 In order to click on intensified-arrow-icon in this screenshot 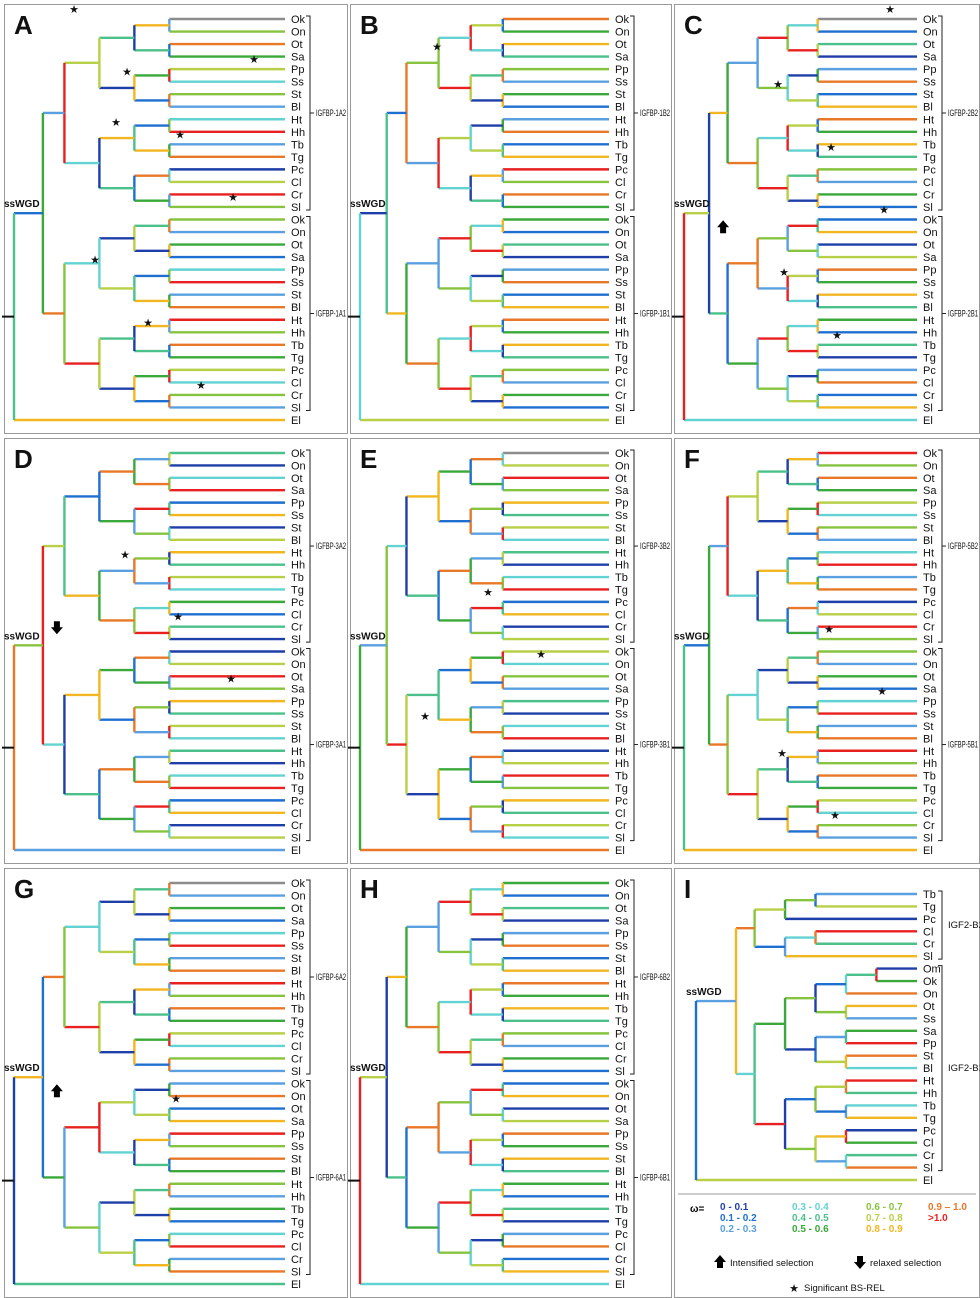, I will do `click(720, 1261)`.